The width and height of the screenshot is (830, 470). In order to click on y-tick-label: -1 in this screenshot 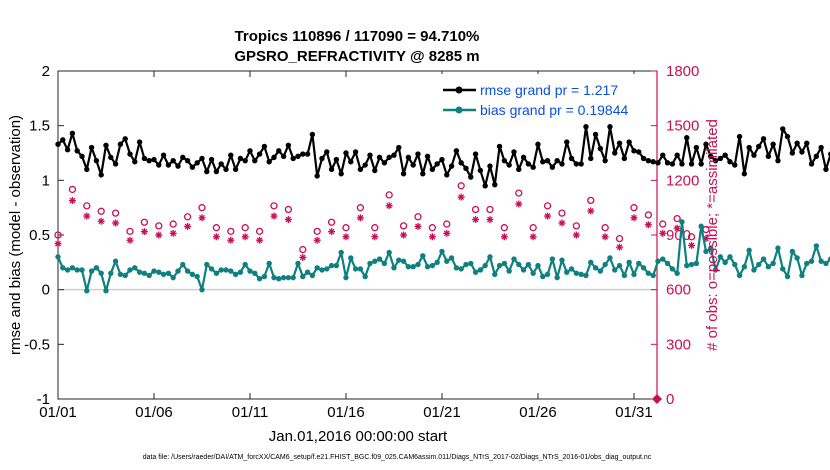, I will do `click(43, 399)`.